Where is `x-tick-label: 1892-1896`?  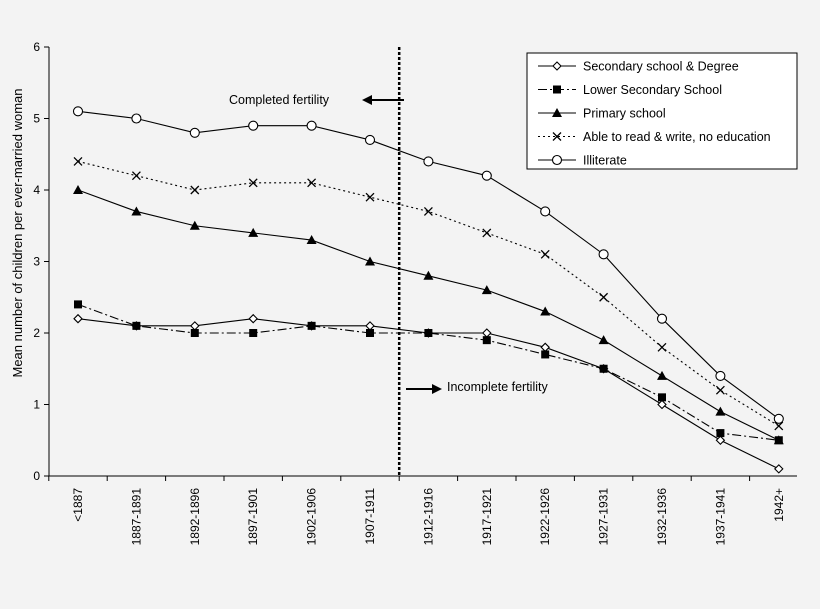 x-tick-label: 1892-1896 is located at coordinates (195, 517).